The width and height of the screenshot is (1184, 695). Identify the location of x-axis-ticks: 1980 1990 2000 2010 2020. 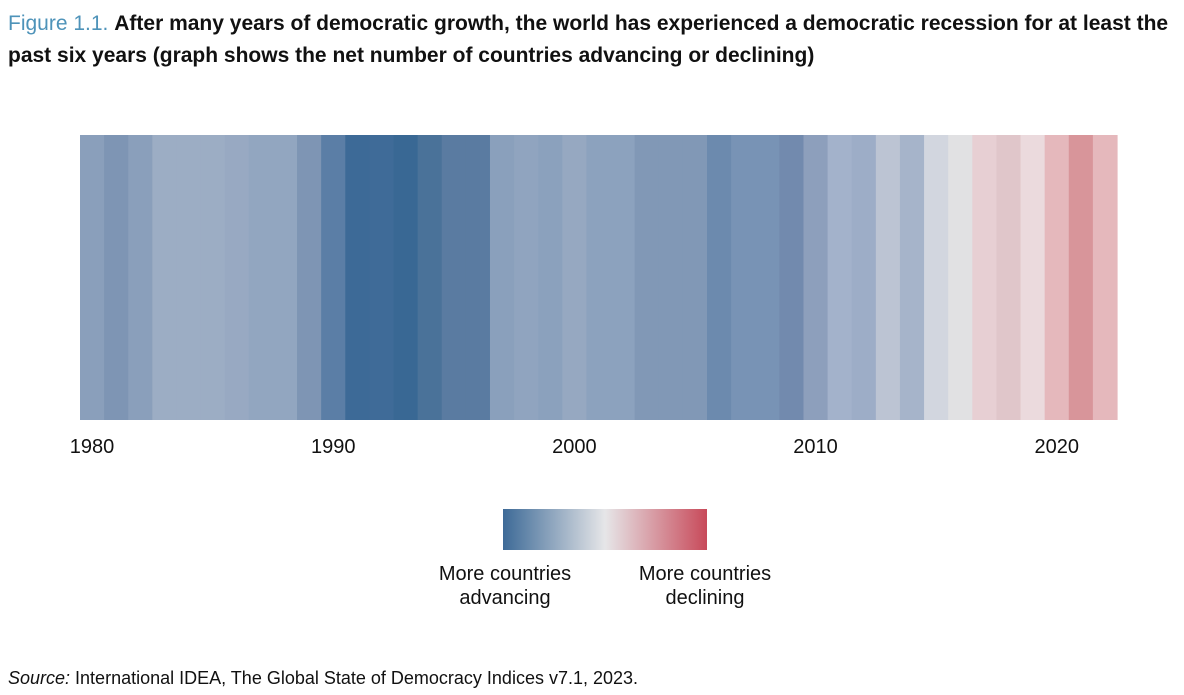
(574, 447).